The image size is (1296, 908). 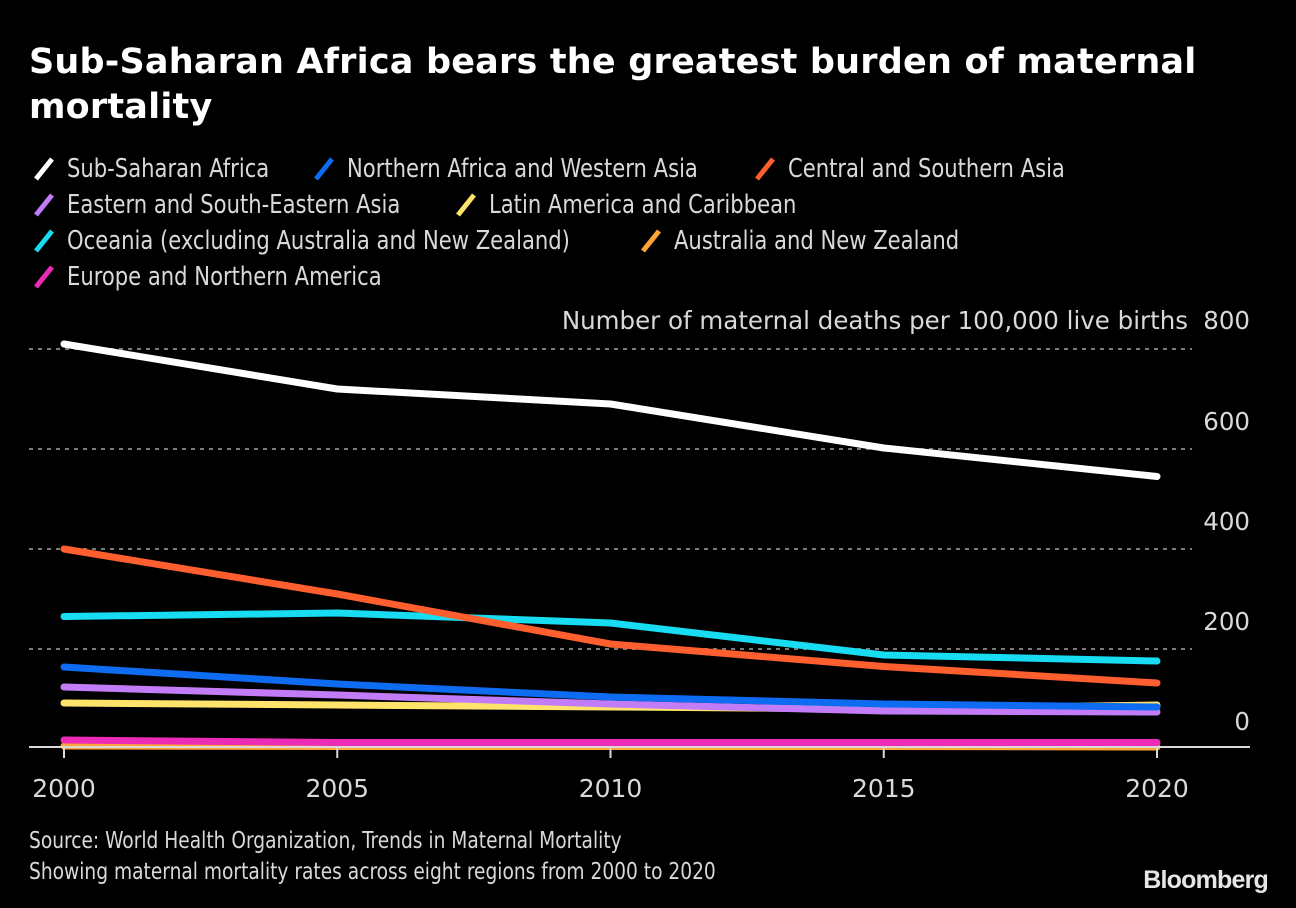 I want to click on x-axis: 2000 2005 2010 2015 2020, so click(x=639, y=774).